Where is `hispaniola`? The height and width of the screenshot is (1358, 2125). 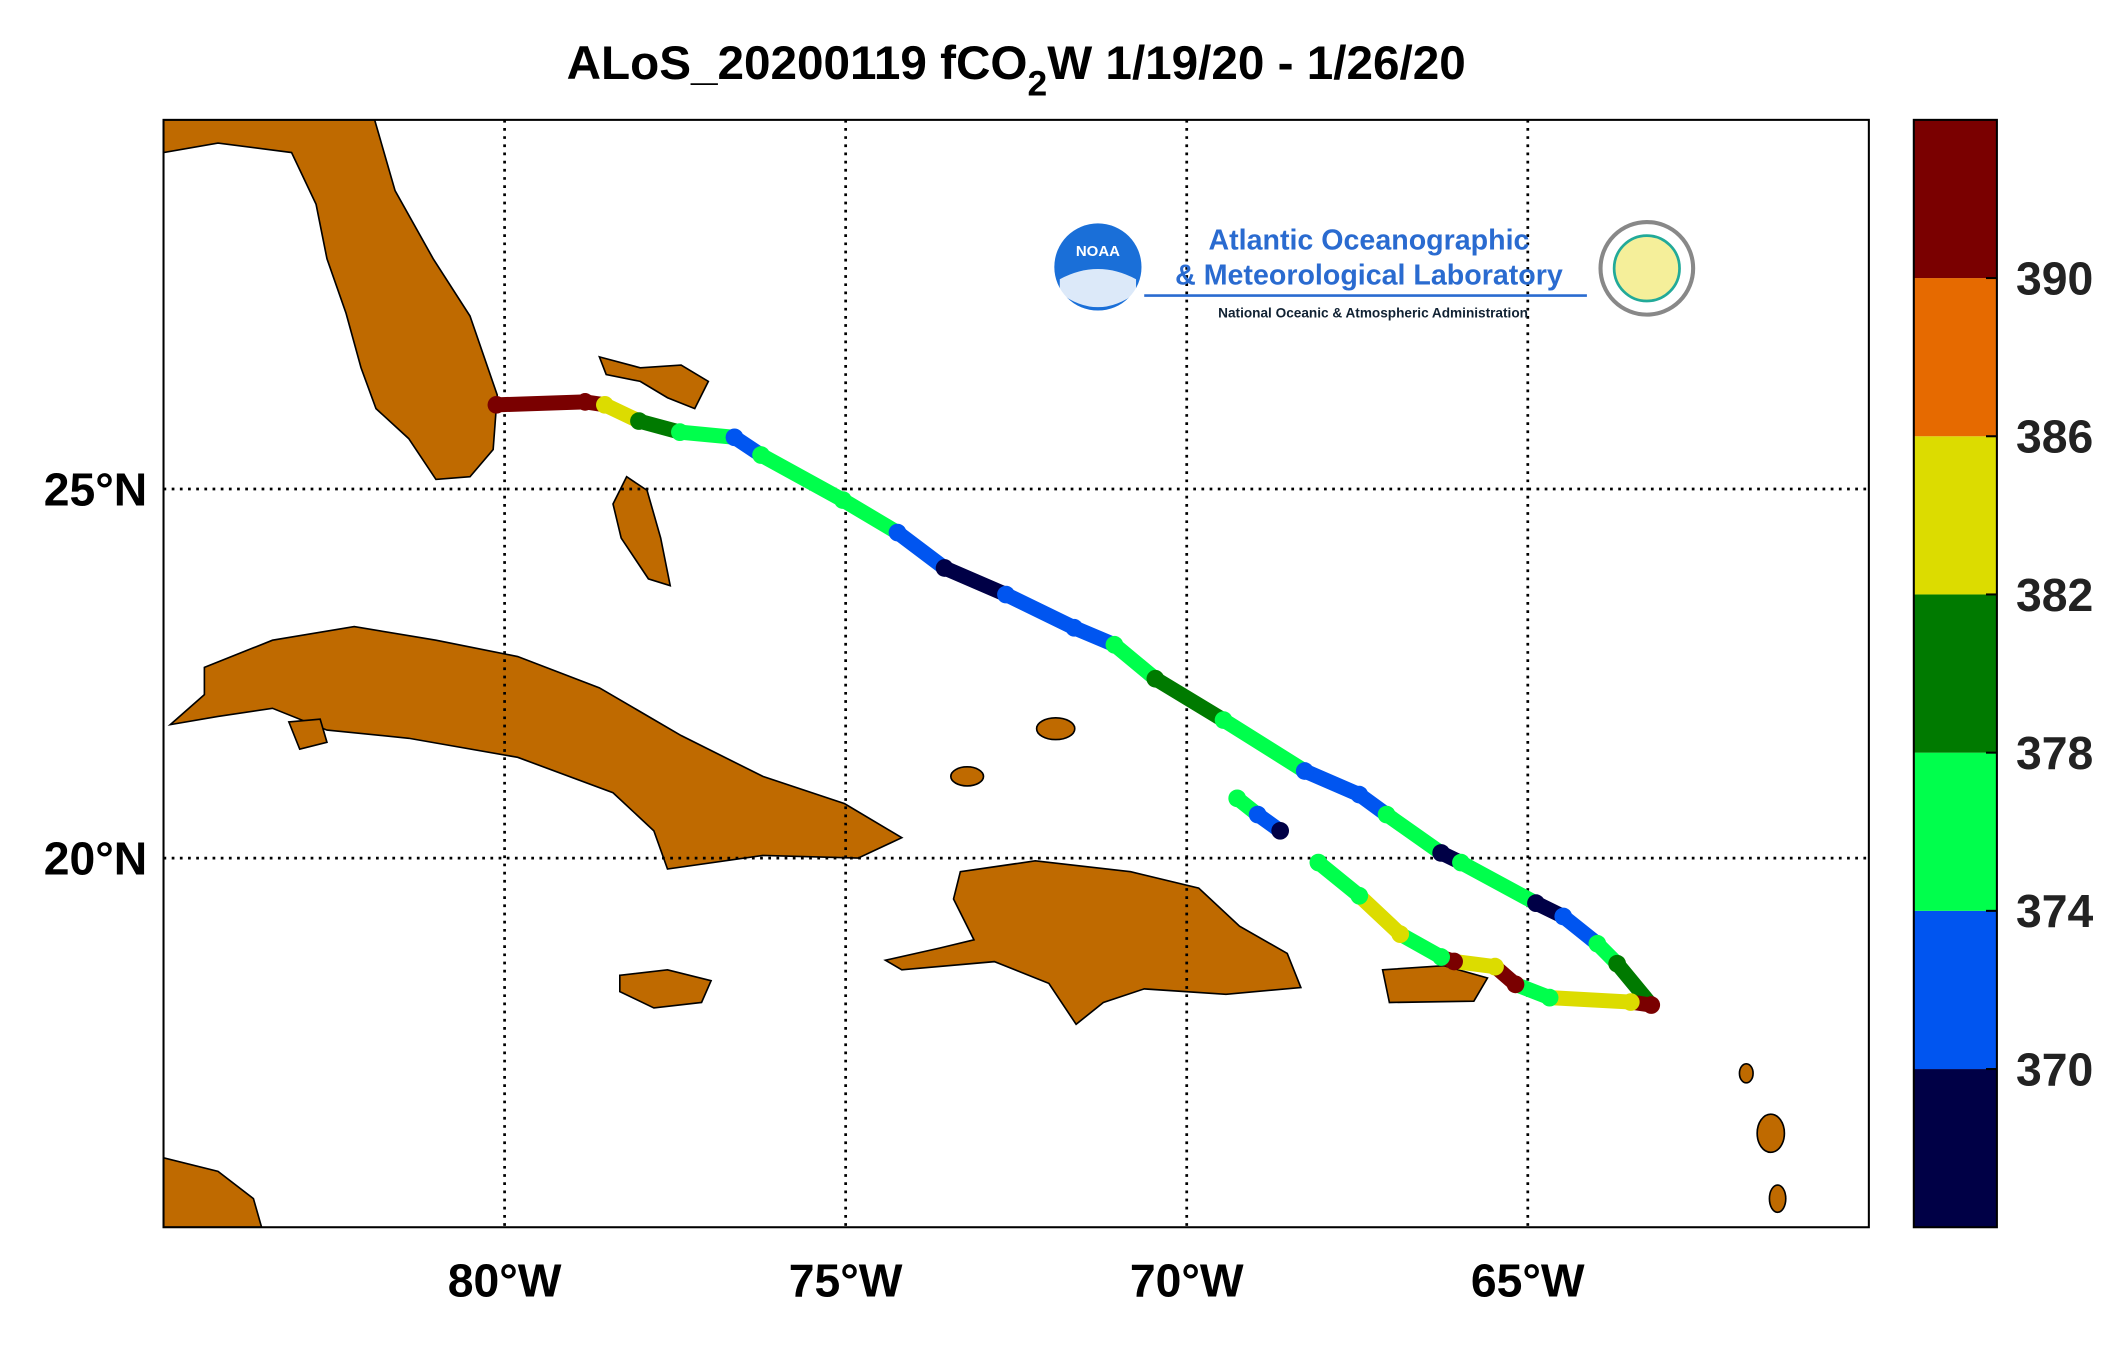
hispaniola is located at coordinates (1093, 943).